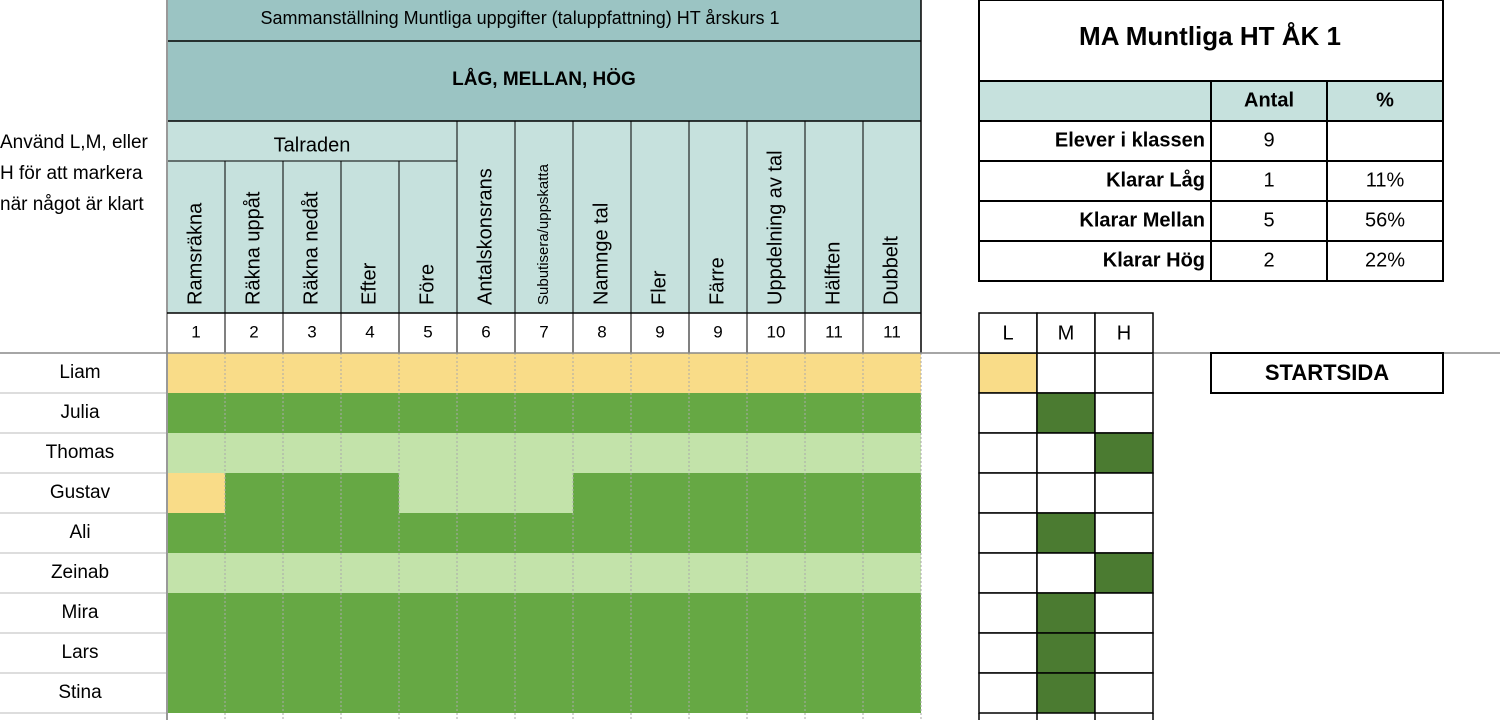 Image resolution: width=1500 pixels, height=720 pixels. I want to click on column-label: Subutisera/uppskatta, so click(543, 234).